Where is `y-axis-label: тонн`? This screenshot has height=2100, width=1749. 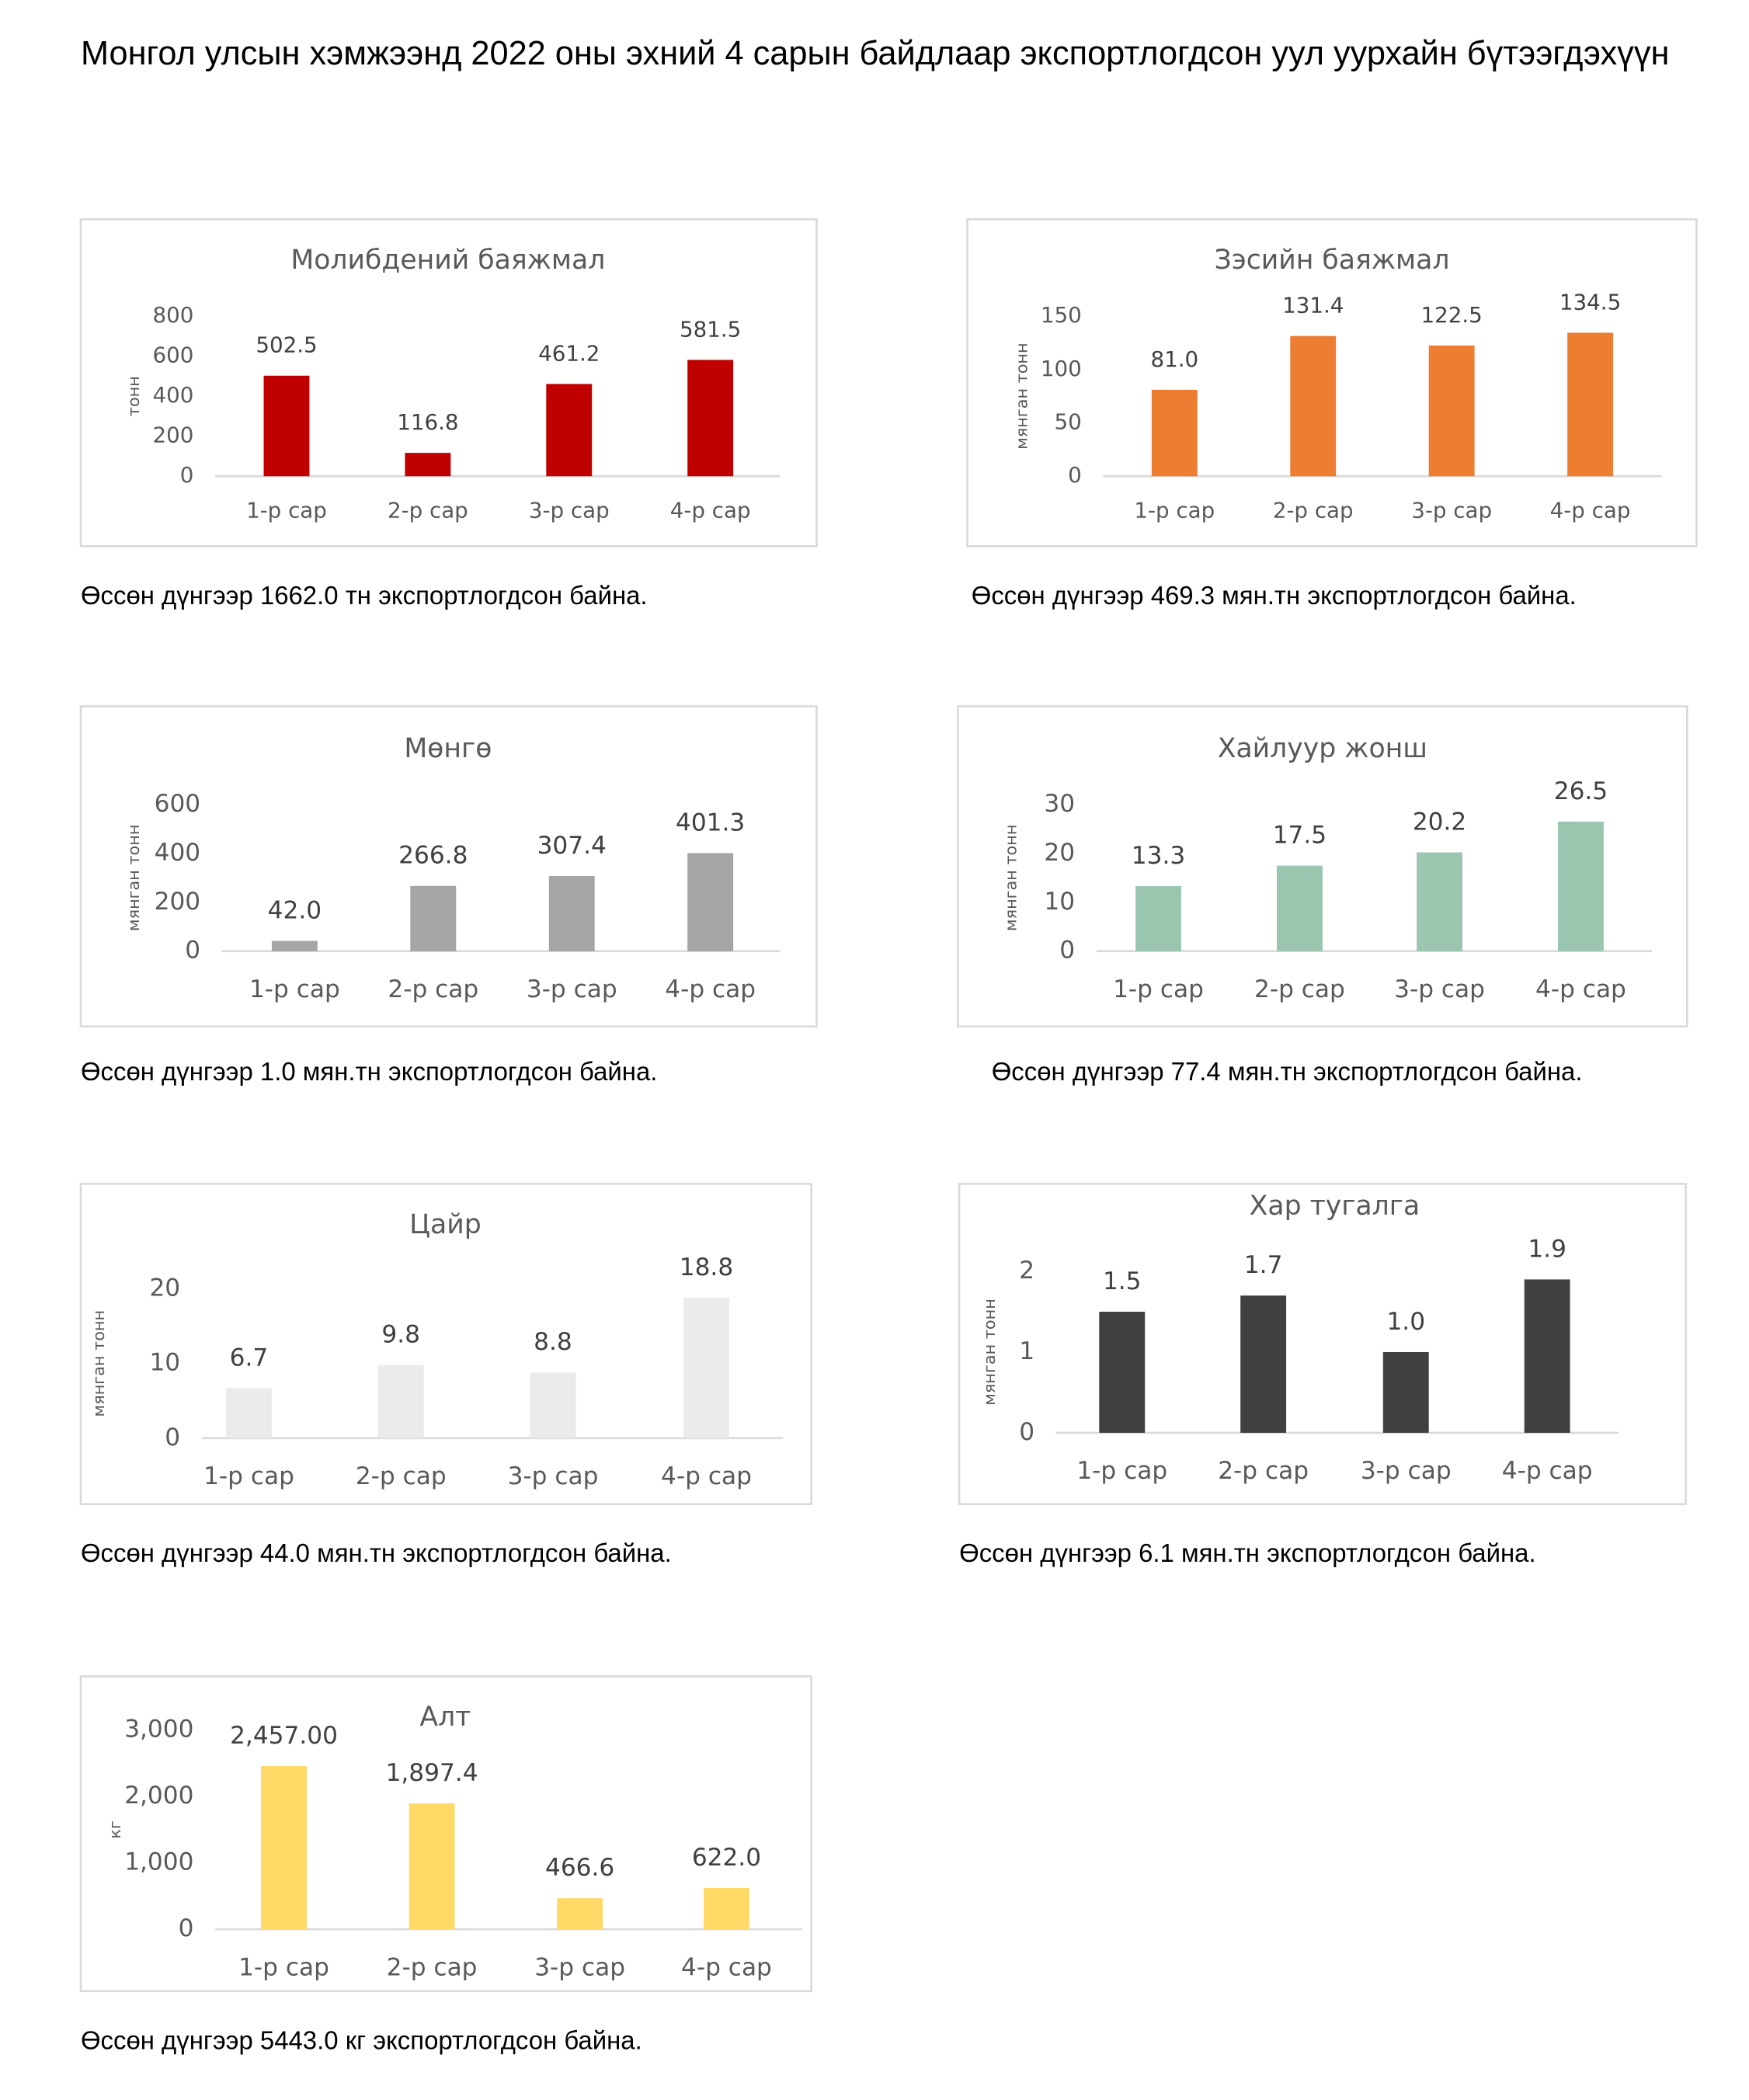
y-axis-label: тонн is located at coordinates (133, 396).